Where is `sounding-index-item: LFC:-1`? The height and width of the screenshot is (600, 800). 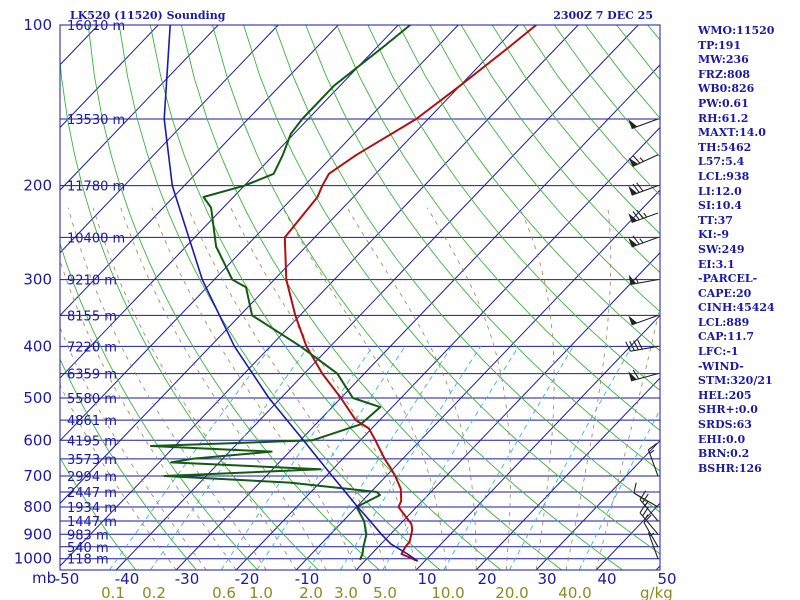
sounding-index-item: LFC:-1 is located at coordinates (718, 352).